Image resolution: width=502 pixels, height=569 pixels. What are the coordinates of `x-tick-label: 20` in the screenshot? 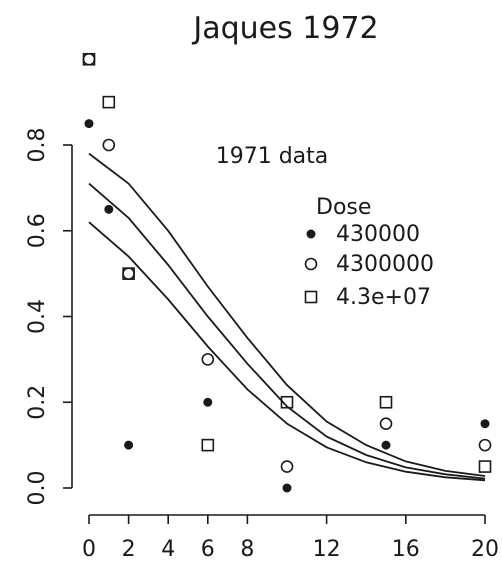 It's located at (485, 549).